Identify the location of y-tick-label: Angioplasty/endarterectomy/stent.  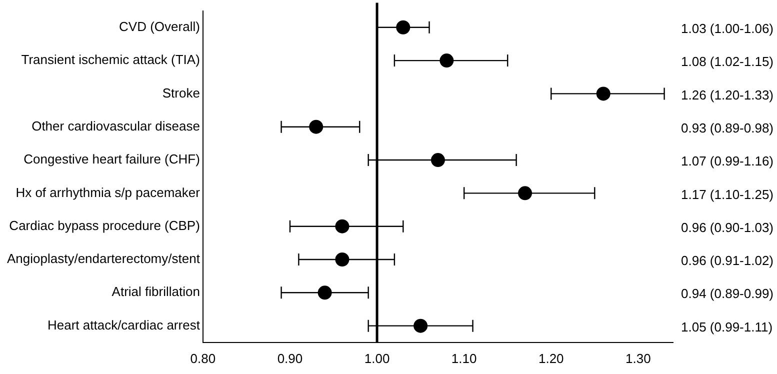
(103, 258).